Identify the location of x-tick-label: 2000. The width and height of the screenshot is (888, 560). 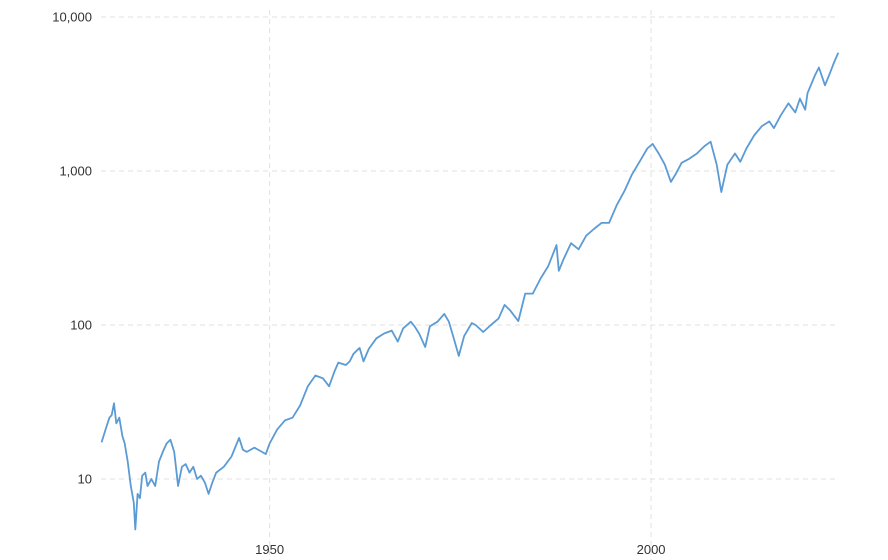
(651, 549).